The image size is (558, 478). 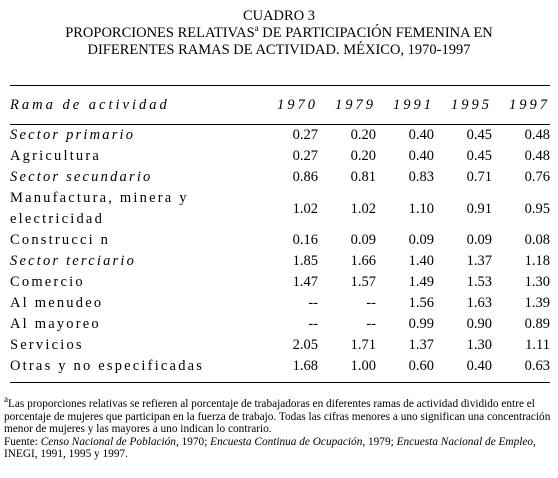 I want to click on row-label: Sector primario, so click(x=73, y=135).